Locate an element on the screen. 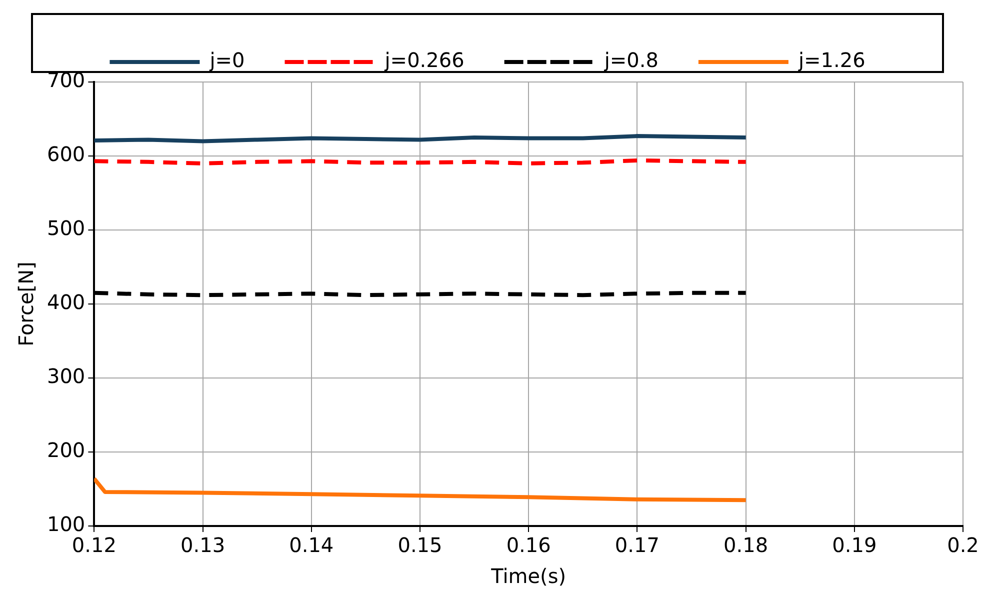 The width and height of the screenshot is (995, 608). legend-label: j=1.26 is located at coordinates (831, 60).